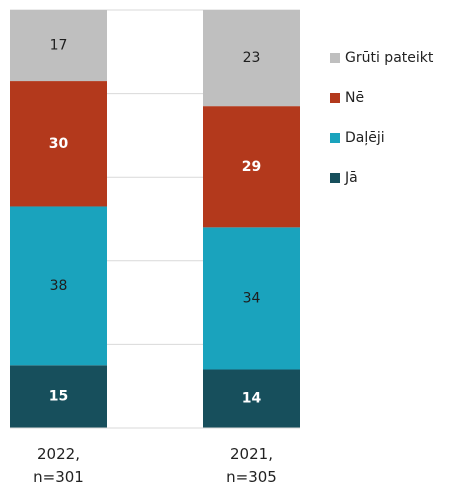  I want to click on data-label: 15, so click(58, 397).